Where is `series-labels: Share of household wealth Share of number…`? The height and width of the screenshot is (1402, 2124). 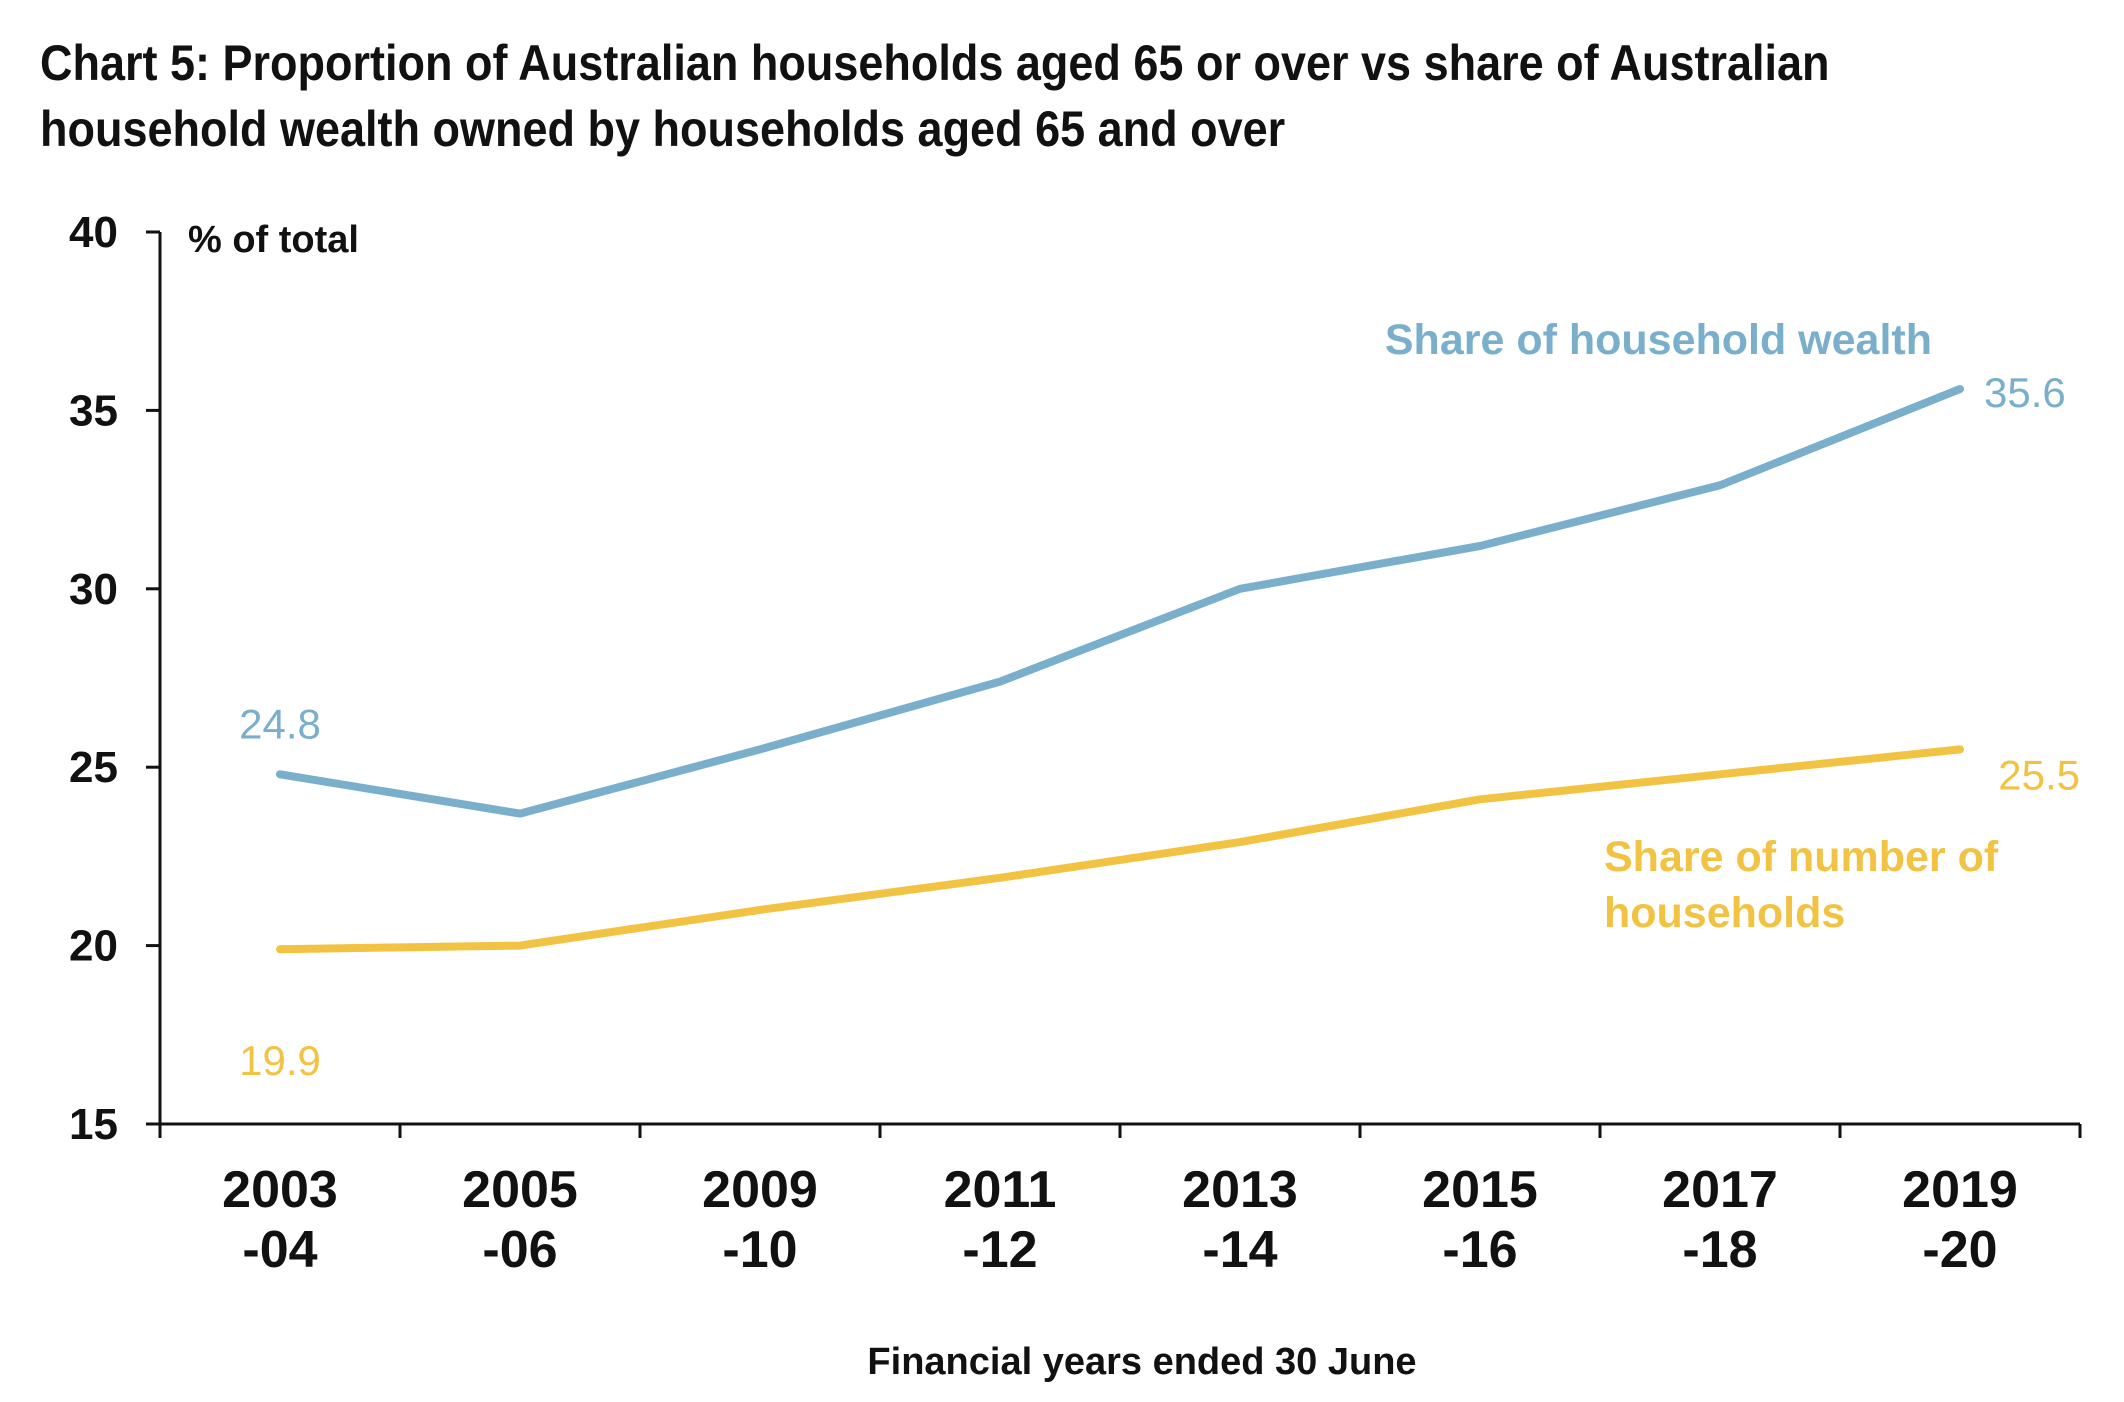 series-labels: Share of household wealth Share of number… is located at coordinates (1692, 626).